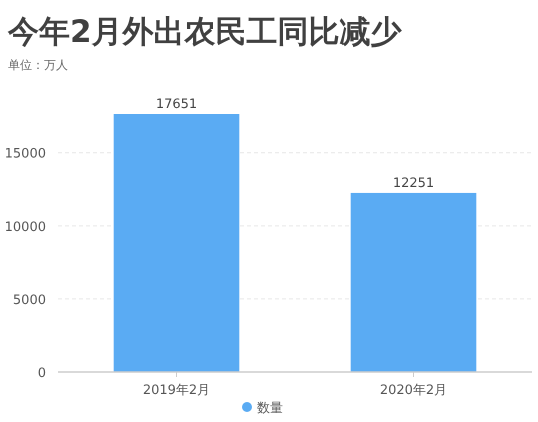 The image size is (538, 422). What do you see at coordinates (29, 300) in the screenshot?
I see `y-tick-label: 5000` at bounding box center [29, 300].